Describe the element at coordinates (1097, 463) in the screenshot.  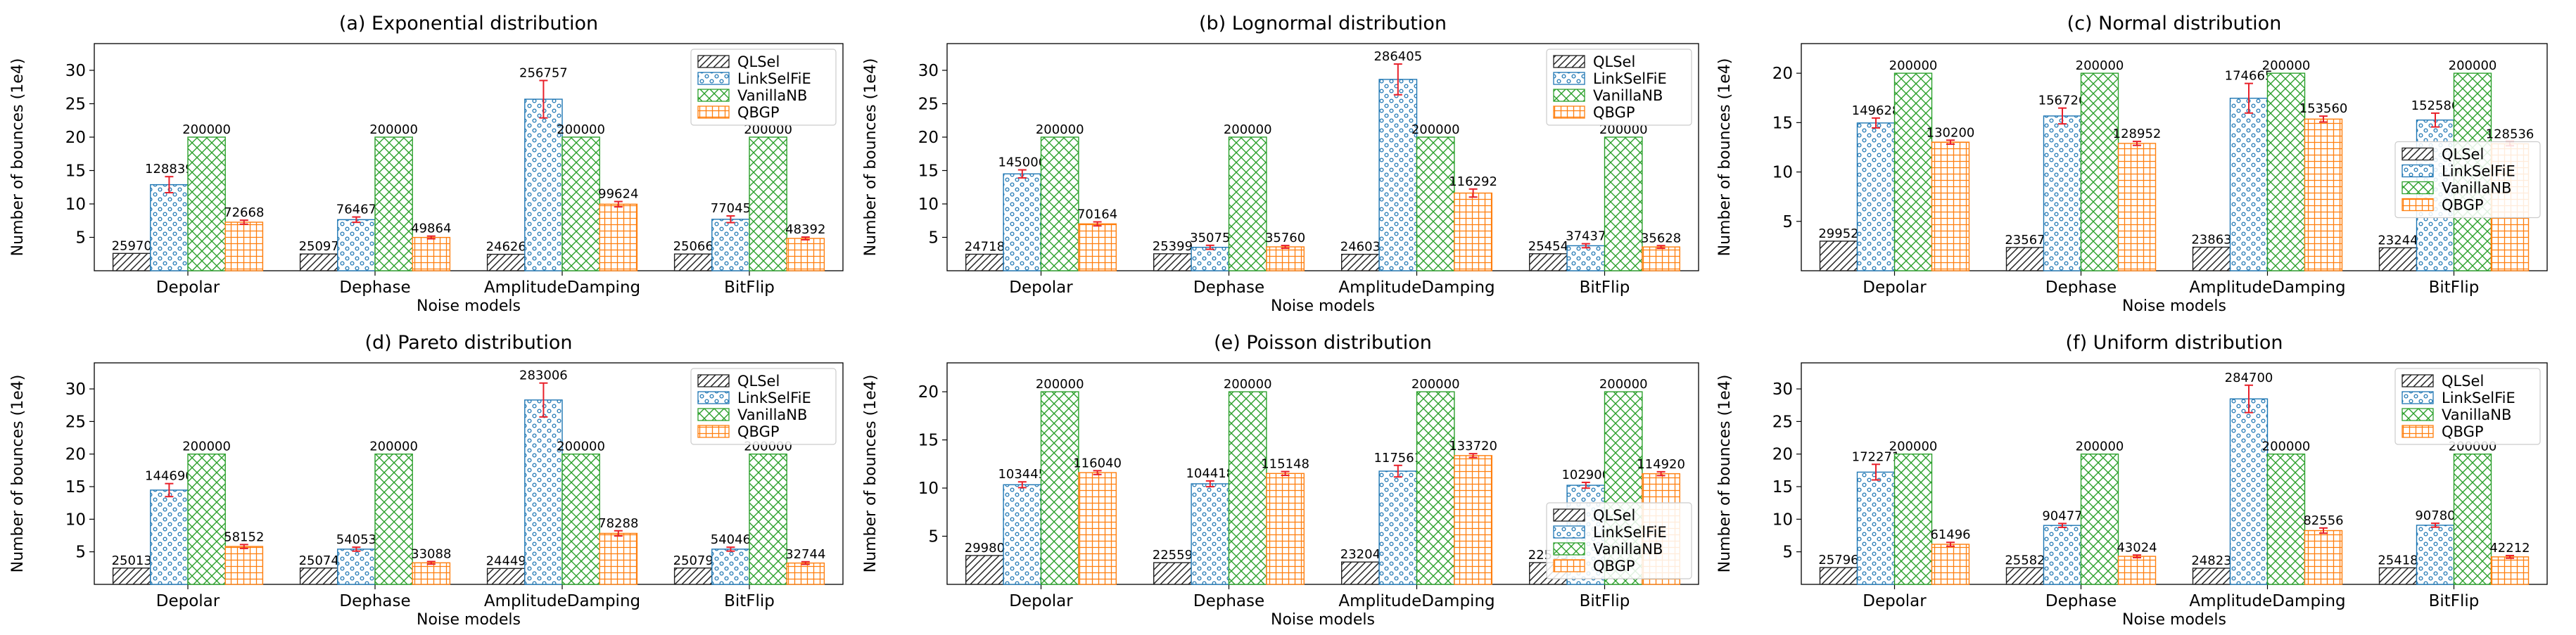
I see `bar-value-label: 116040` at that location.